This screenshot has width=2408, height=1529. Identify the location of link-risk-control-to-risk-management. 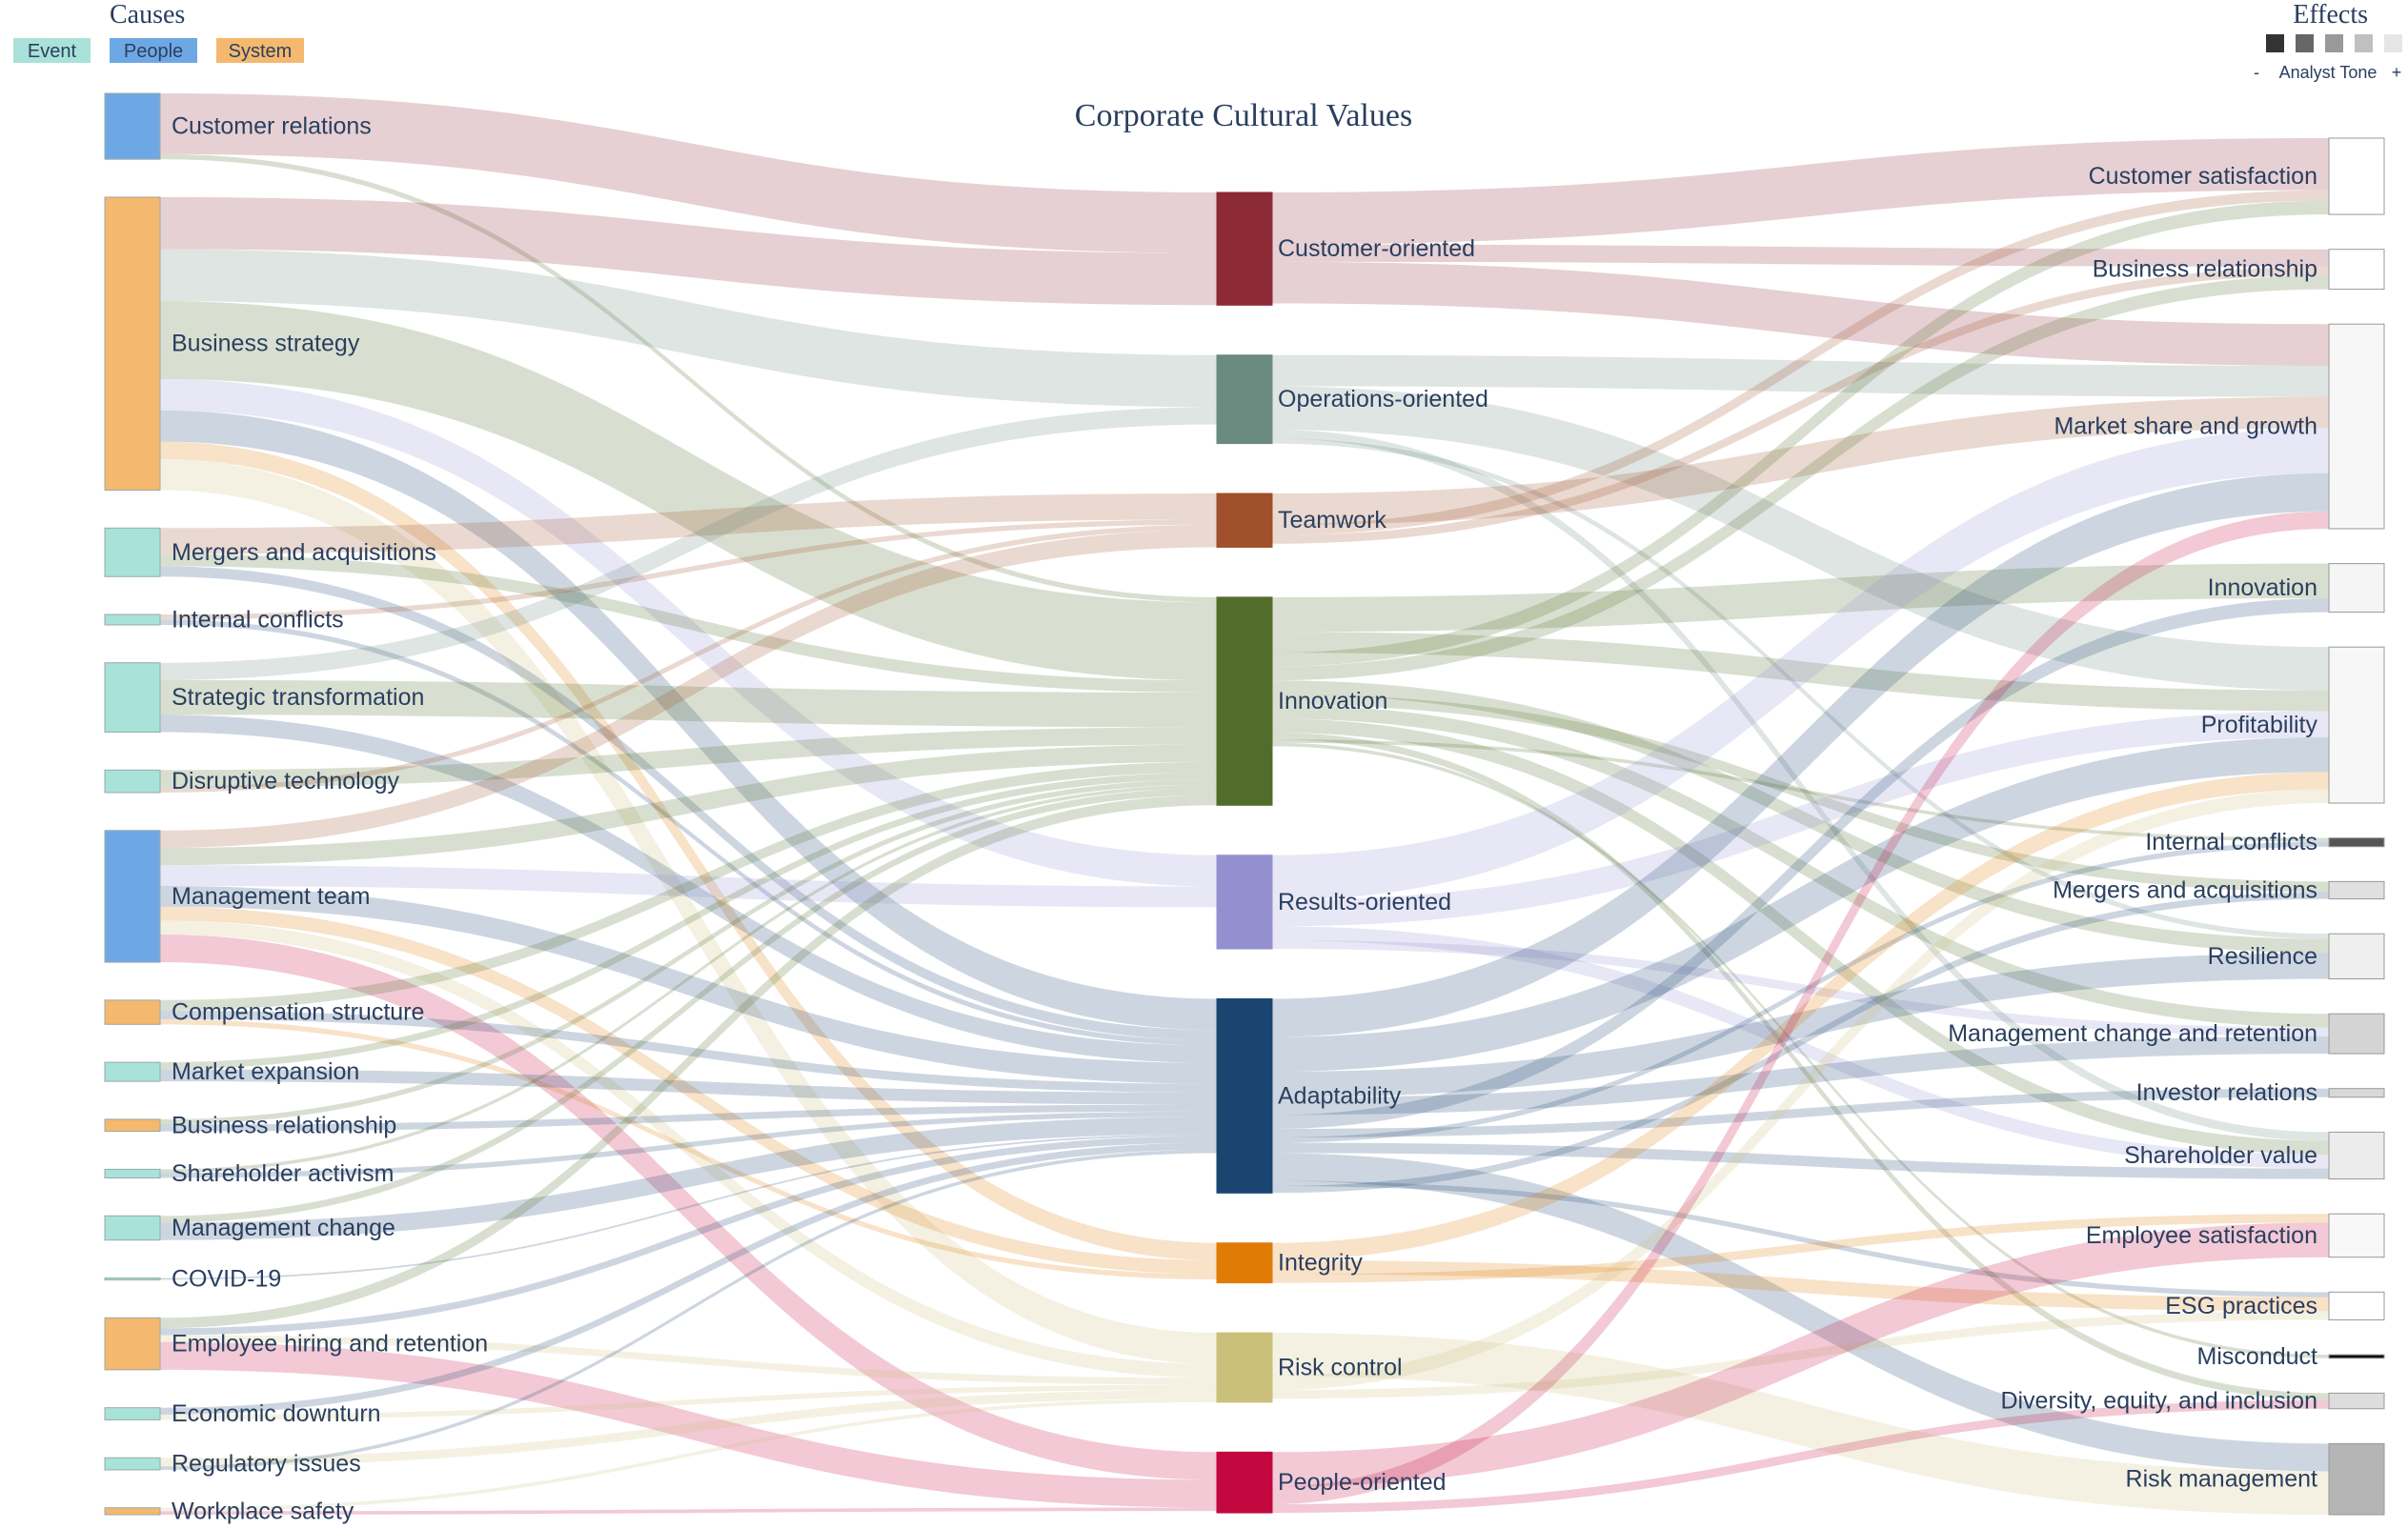
(1800, 1424).